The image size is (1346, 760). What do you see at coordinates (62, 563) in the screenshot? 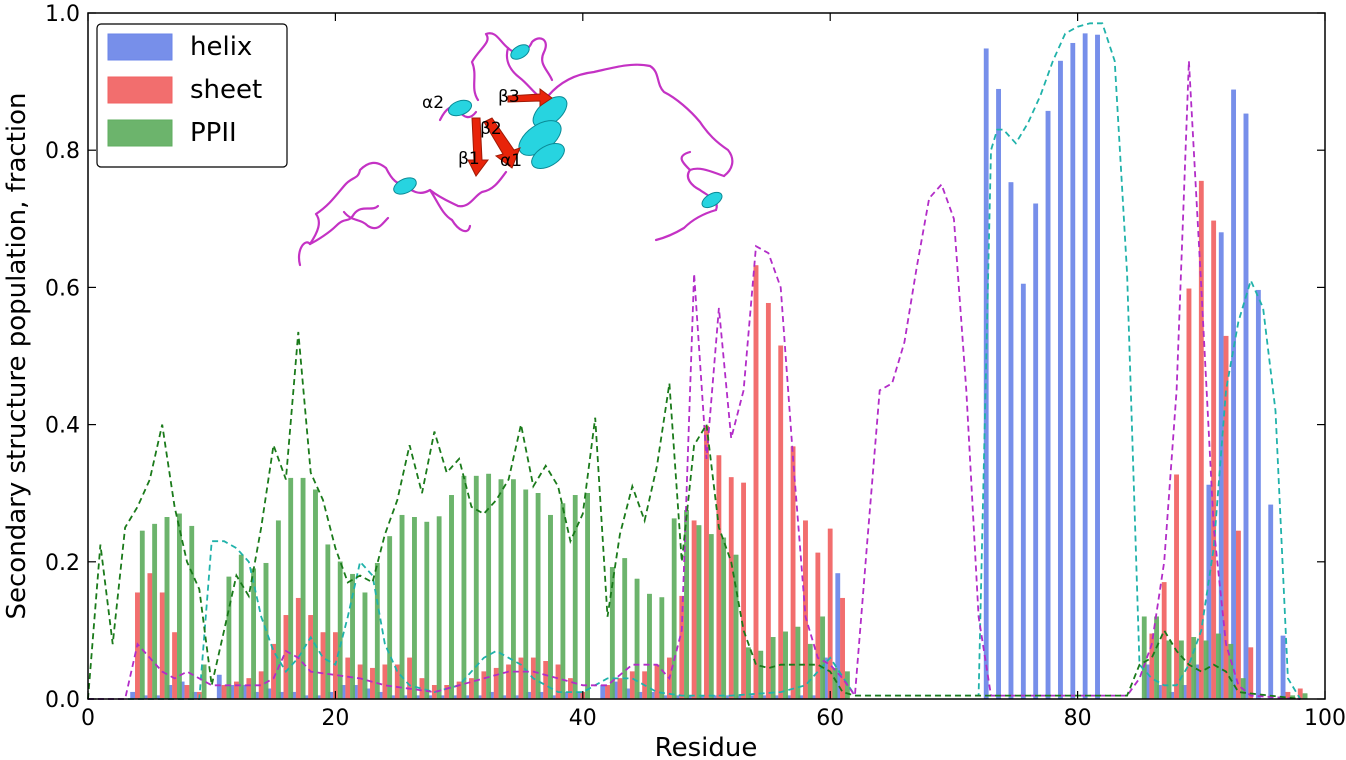
I see `y-tick-label: 0.2` at bounding box center [62, 563].